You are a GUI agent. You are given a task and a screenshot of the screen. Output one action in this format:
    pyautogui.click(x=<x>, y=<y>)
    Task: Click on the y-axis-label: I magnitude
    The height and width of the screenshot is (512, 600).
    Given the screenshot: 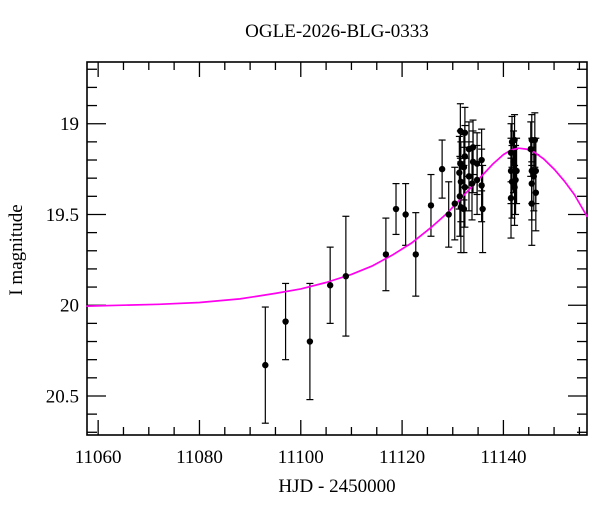 What is the action you would take?
    pyautogui.click(x=16, y=249)
    